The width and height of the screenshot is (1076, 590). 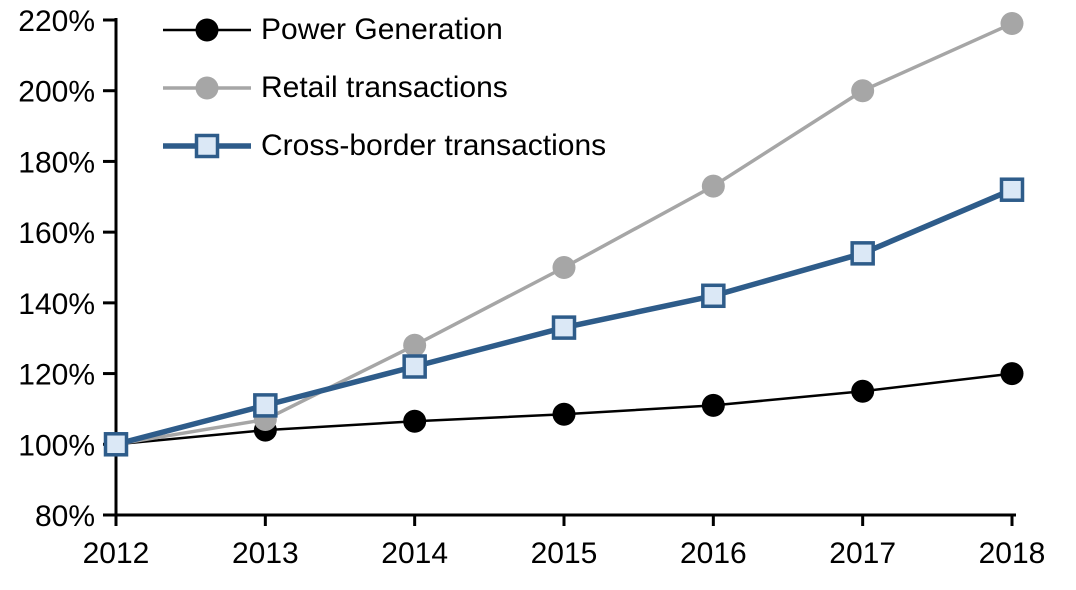 What do you see at coordinates (56, 445) in the screenshot?
I see `y-tick-label: 100%` at bounding box center [56, 445].